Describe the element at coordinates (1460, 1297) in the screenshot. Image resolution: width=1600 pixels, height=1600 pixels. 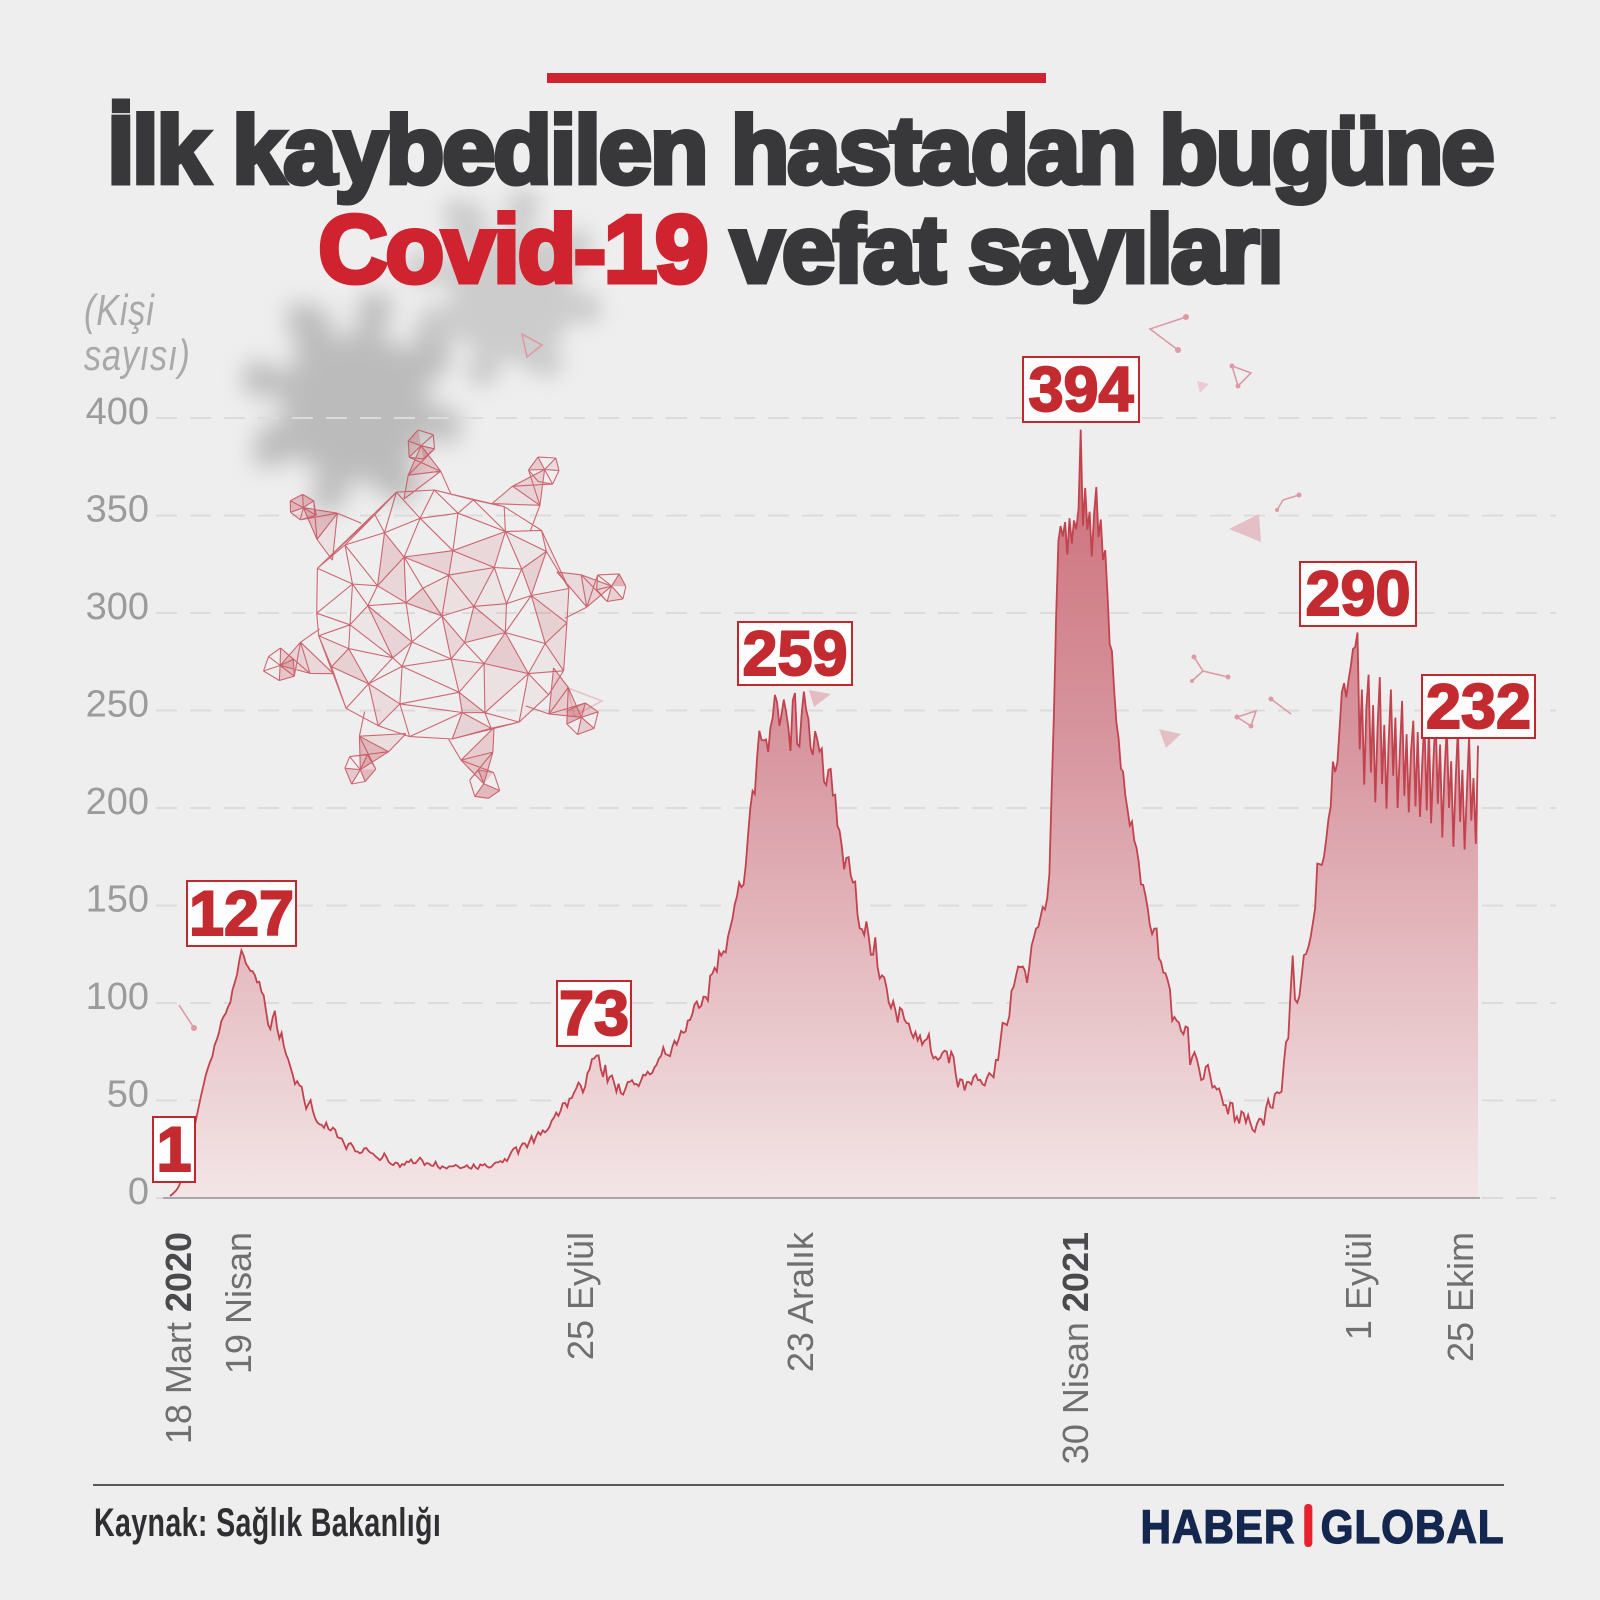
I see `svg-text: 25 Ekim` at that location.